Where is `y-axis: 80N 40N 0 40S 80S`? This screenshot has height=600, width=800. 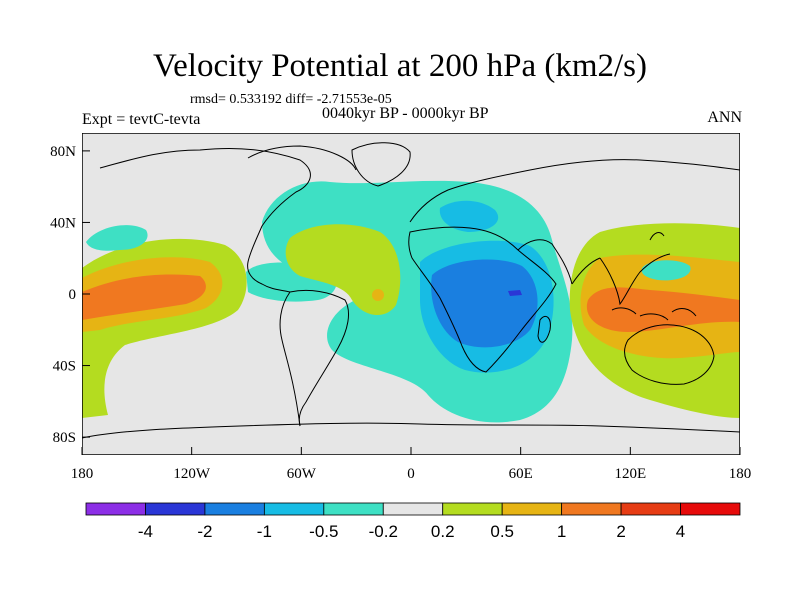 y-axis: 80N 40N 0 40S 80S is located at coordinates (70, 295).